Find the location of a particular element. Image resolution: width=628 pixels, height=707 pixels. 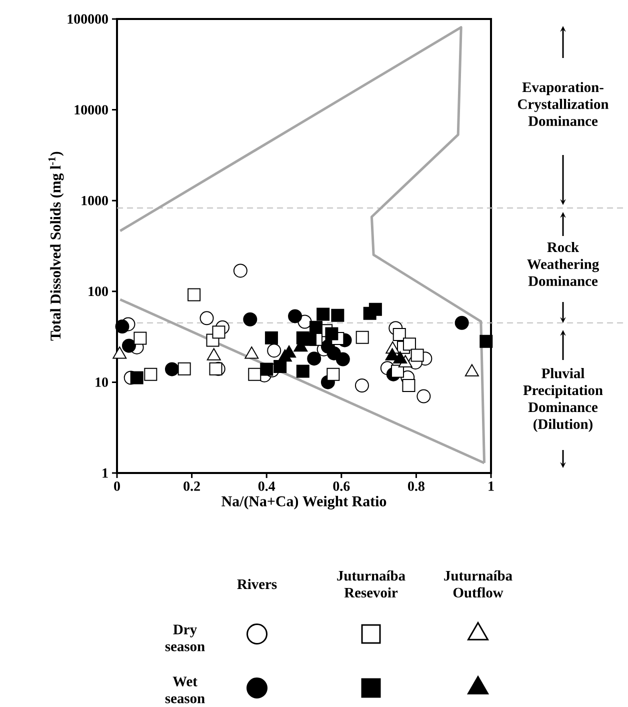

text: Juturnaíba Outflow is located at coordinates (478, 584).